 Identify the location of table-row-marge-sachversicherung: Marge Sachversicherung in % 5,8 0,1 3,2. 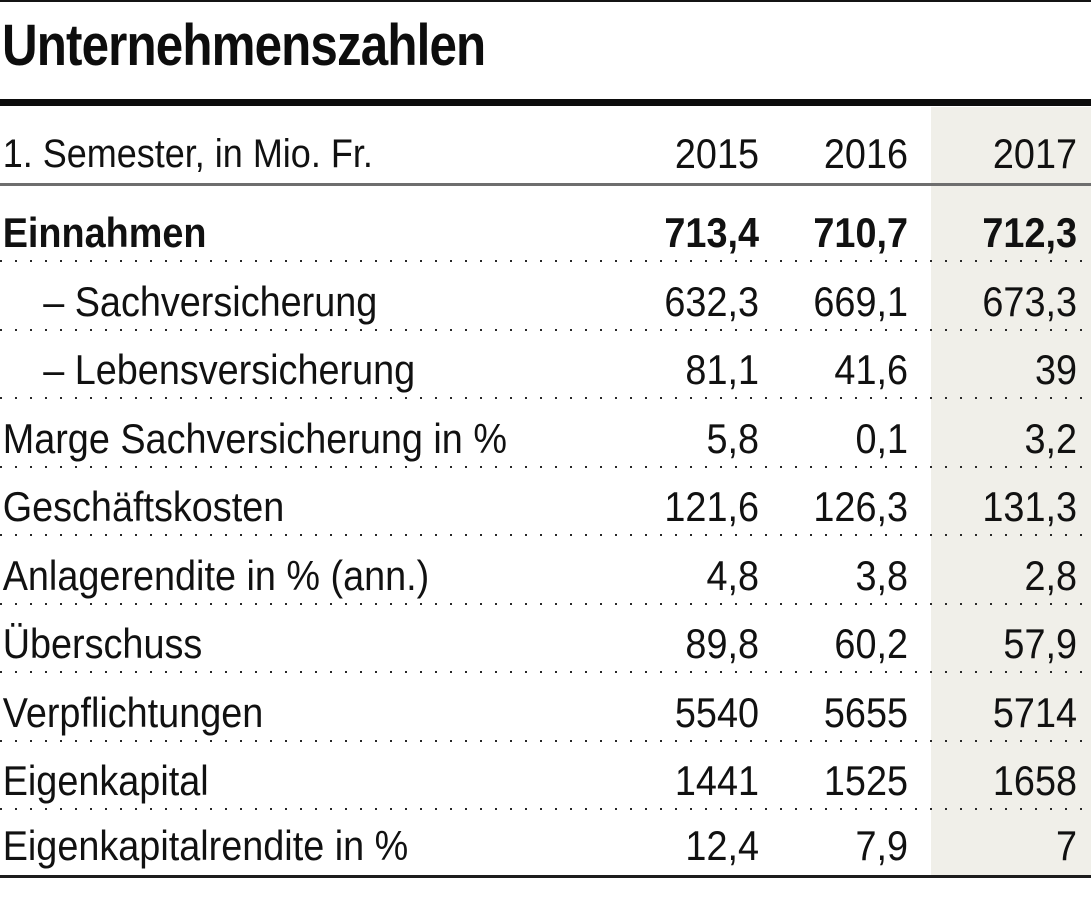
(545, 433).